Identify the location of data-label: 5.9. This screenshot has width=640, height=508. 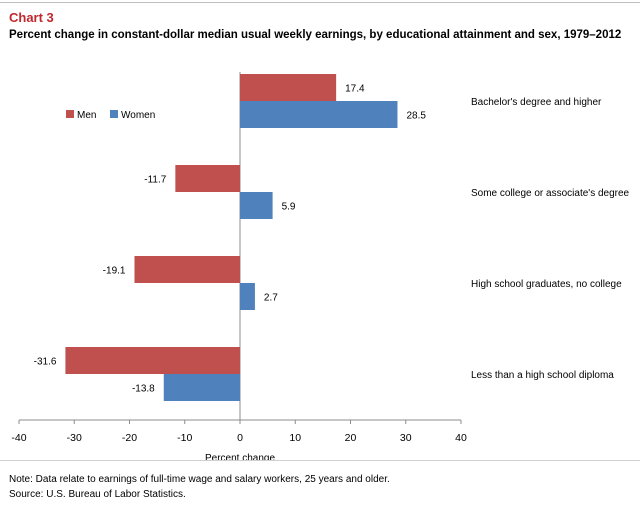
(289, 207).